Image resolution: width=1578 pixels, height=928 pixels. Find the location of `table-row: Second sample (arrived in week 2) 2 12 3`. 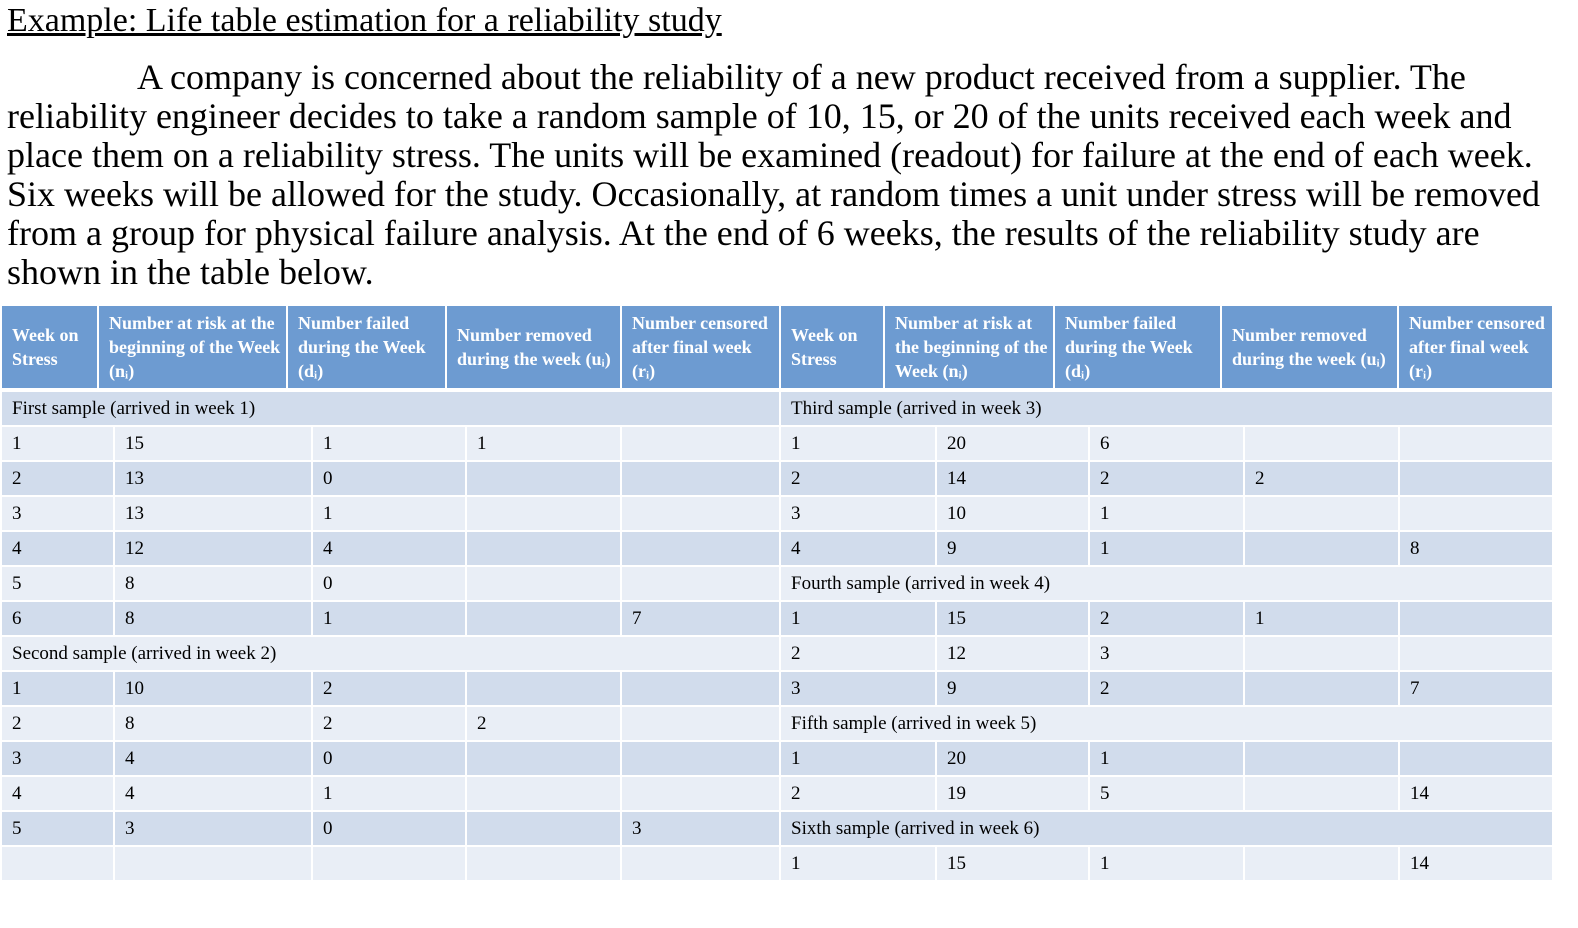

table-row: Second sample (arrived in week 2) 2 12 3 is located at coordinates (777, 653).